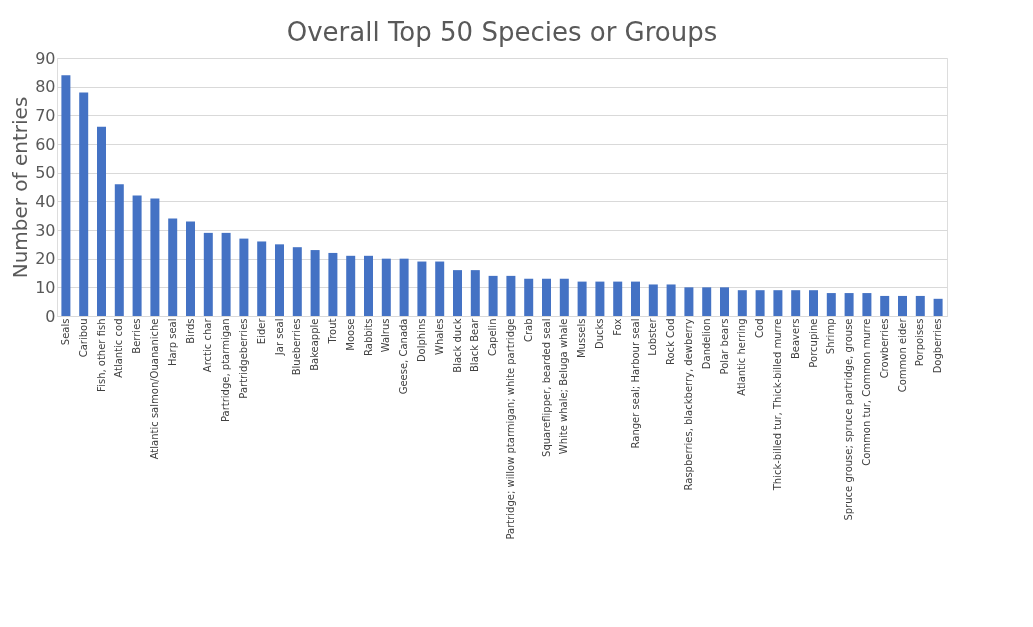 The height and width of the screenshot is (627, 1033). I want to click on x-tick-label: Shrimp, so click(831, 336).